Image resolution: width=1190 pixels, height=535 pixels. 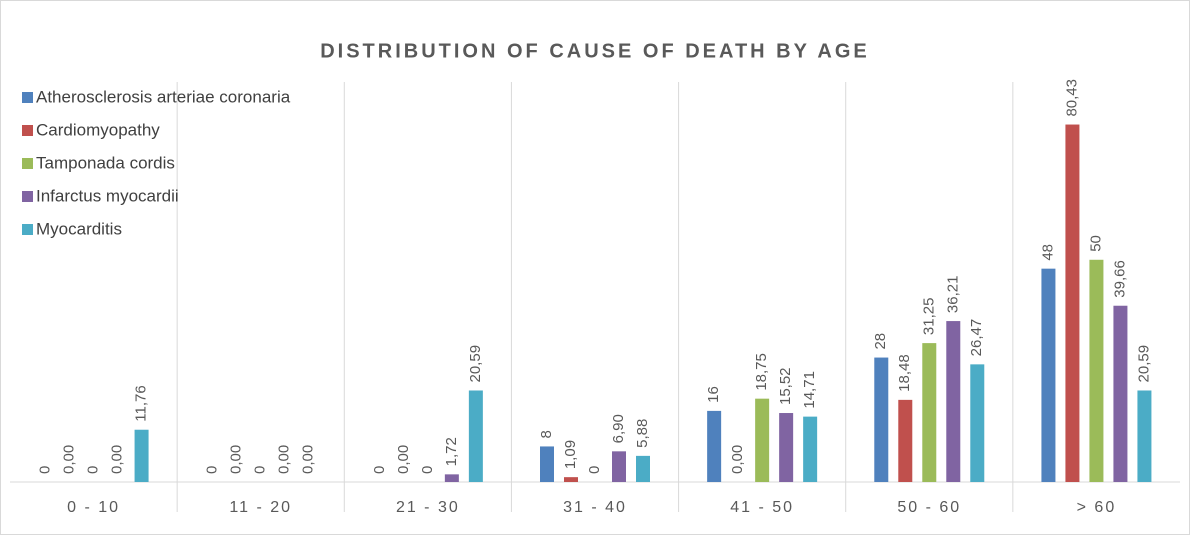 What do you see at coordinates (904, 373) in the screenshot?
I see `value-label: 18,48` at bounding box center [904, 373].